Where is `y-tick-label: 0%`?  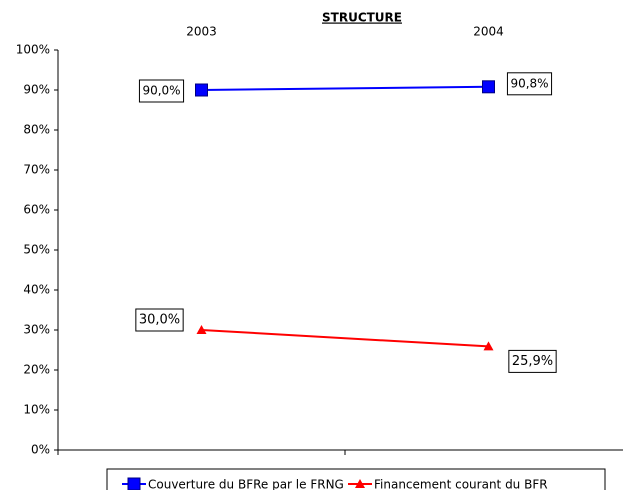 y-tick-label: 0% is located at coordinates (40, 450).